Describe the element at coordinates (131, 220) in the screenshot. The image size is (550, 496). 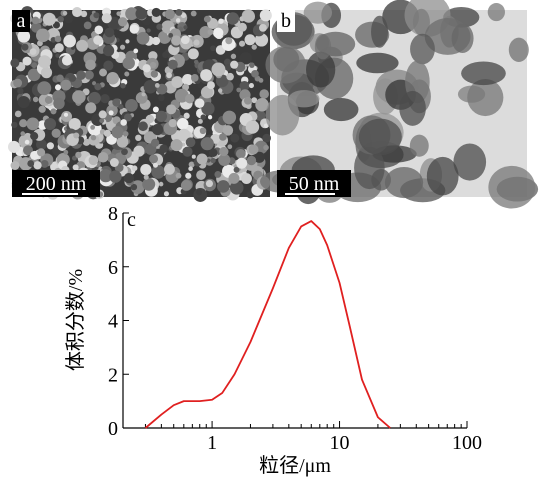
I see `panel-label: c` at that location.